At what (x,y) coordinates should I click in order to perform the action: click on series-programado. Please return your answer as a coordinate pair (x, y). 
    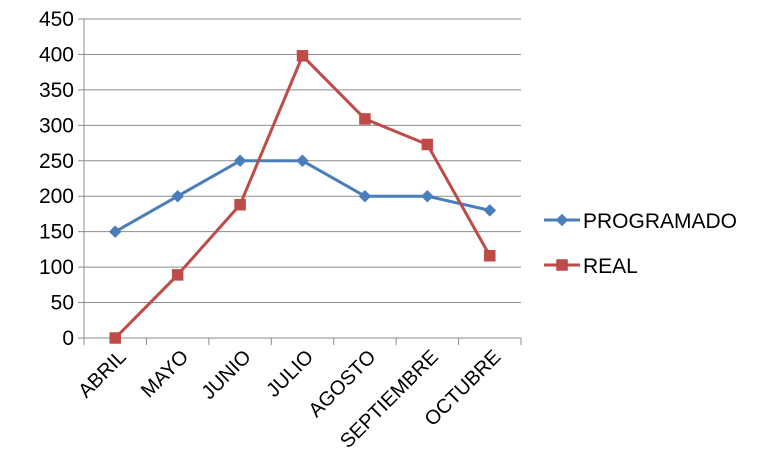
    Looking at the image, I should click on (302, 196).